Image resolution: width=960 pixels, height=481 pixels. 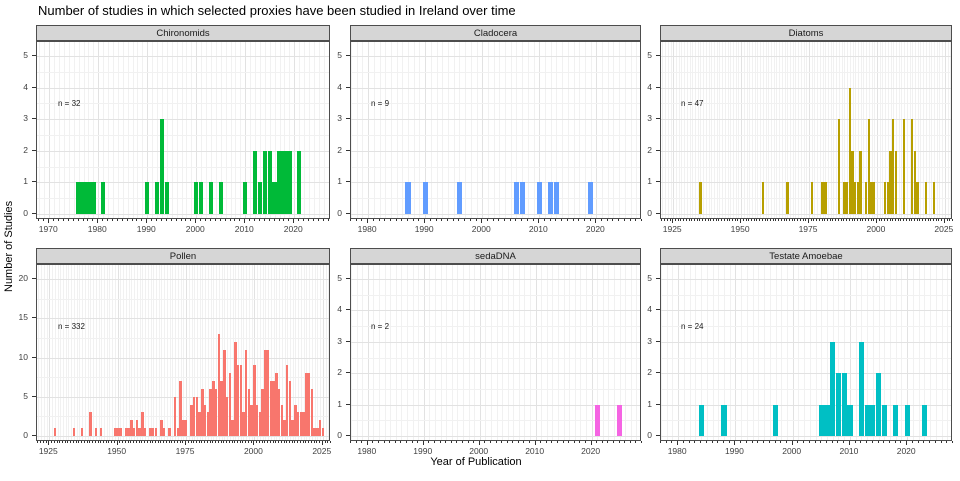 I want to click on gridline-x-major, so click(x=369, y=130).